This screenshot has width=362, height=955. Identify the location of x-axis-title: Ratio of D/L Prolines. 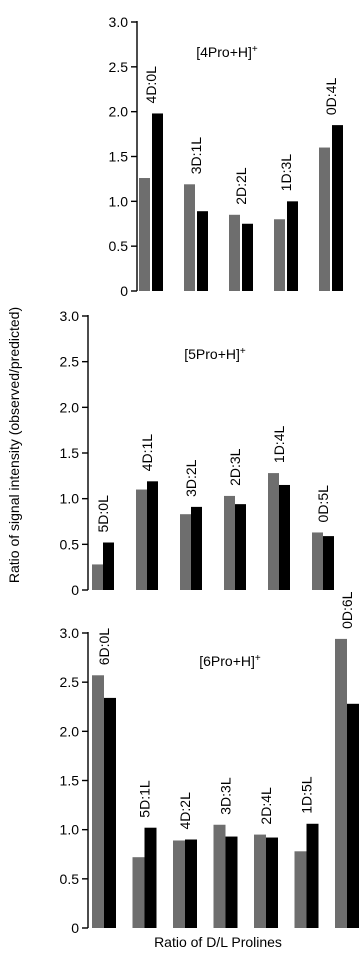
(218, 942).